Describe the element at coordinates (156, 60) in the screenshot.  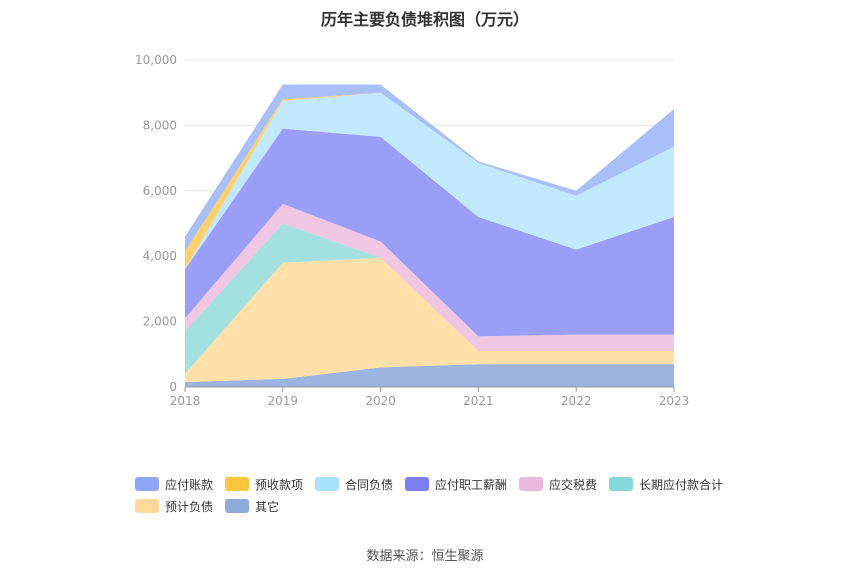
I see `y-tick-label: 10,000` at that location.